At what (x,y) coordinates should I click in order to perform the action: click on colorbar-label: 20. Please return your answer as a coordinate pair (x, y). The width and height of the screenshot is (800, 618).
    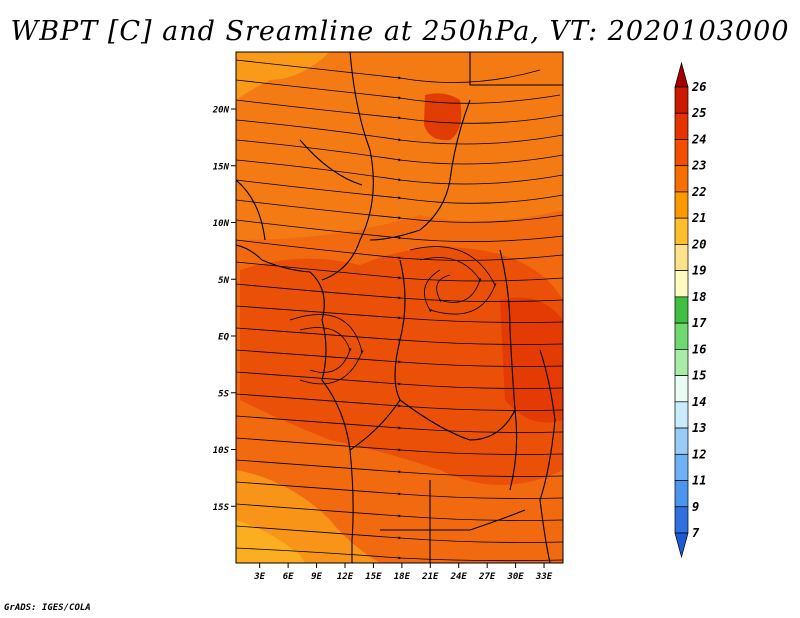
    Looking at the image, I should click on (698, 244).